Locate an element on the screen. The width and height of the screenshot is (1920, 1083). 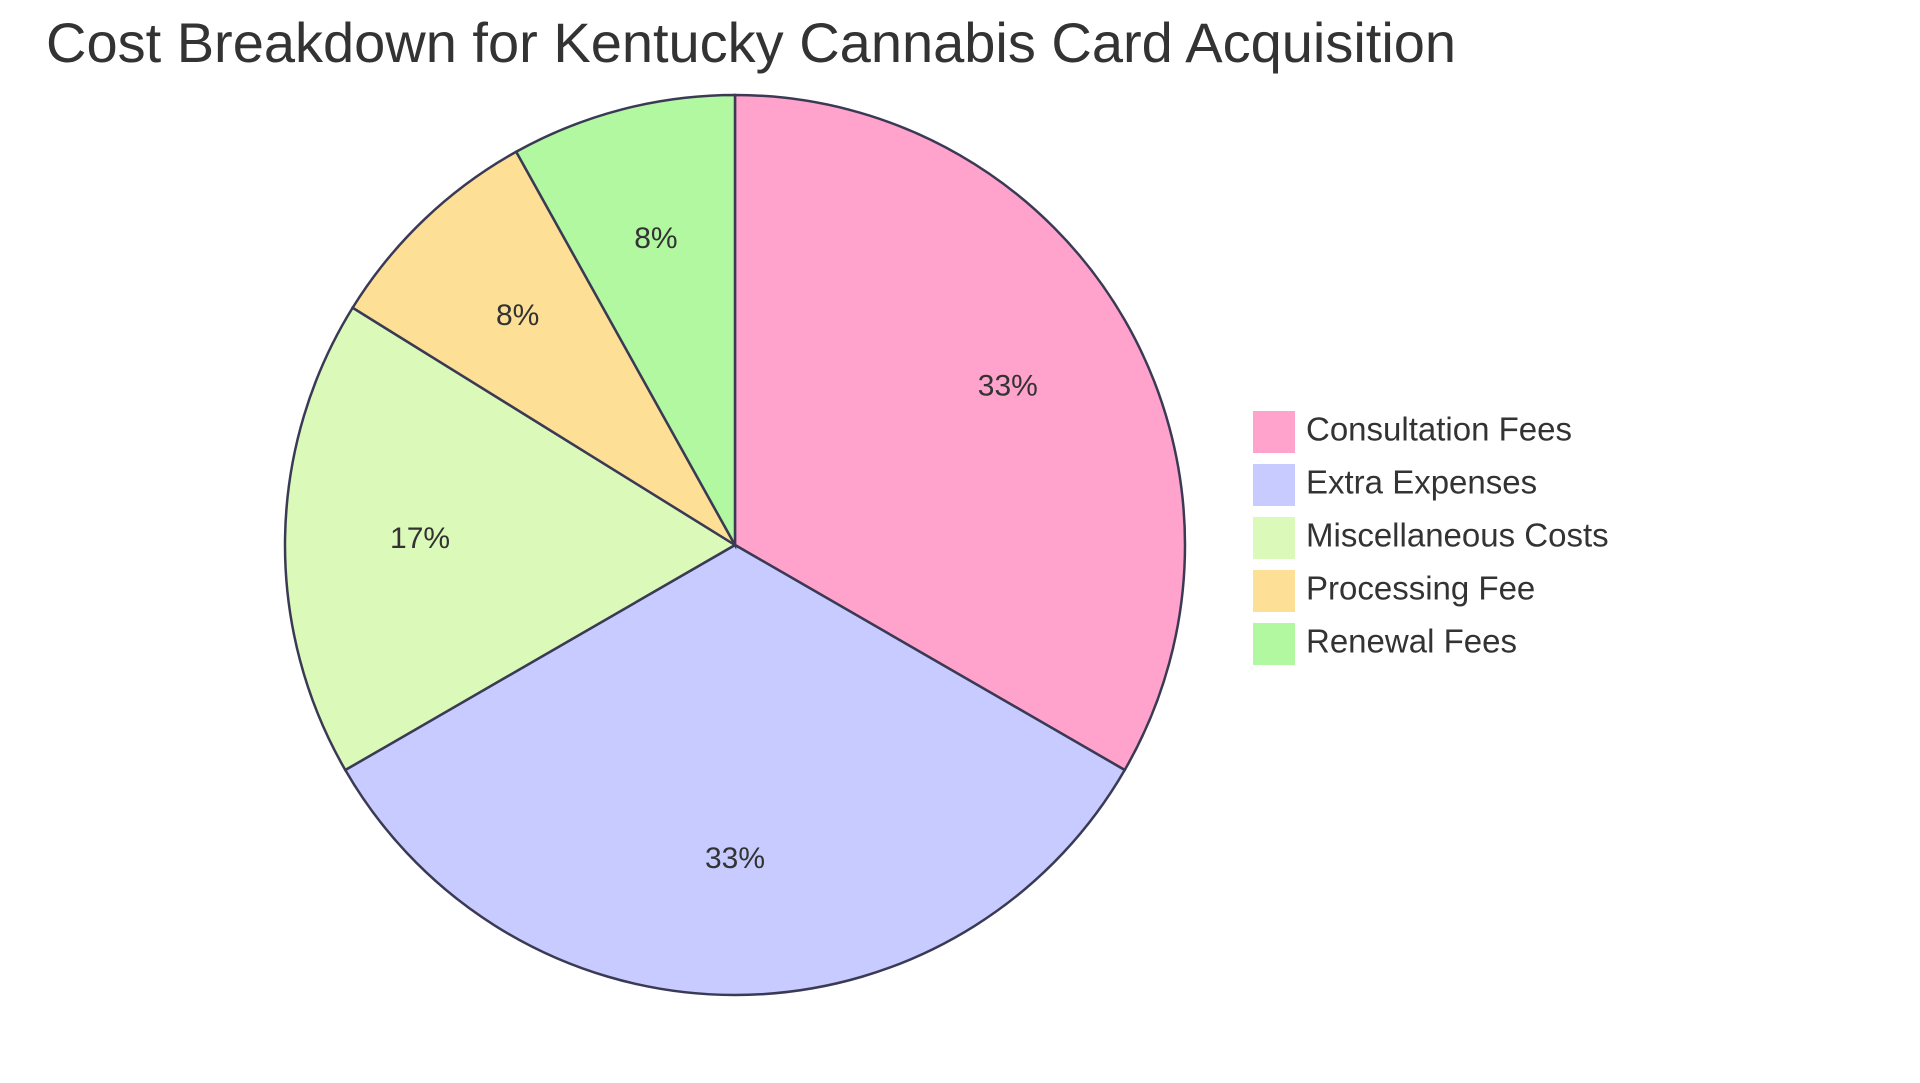
legend-swatch-consultation-fees is located at coordinates (1274, 432).